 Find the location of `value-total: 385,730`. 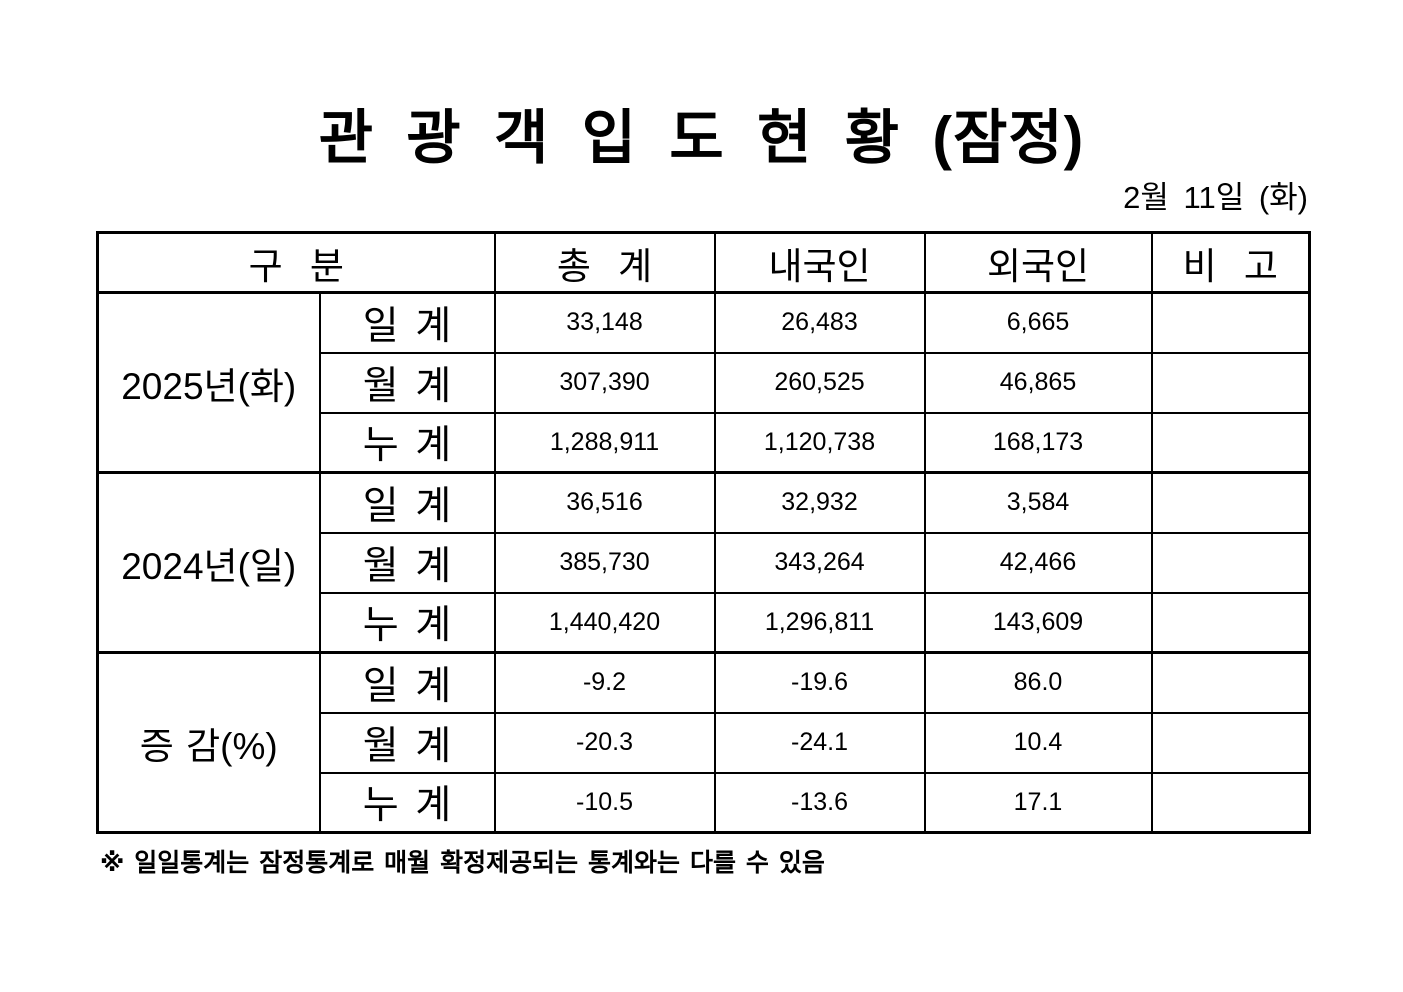

value-total: 385,730 is located at coordinates (604, 562).